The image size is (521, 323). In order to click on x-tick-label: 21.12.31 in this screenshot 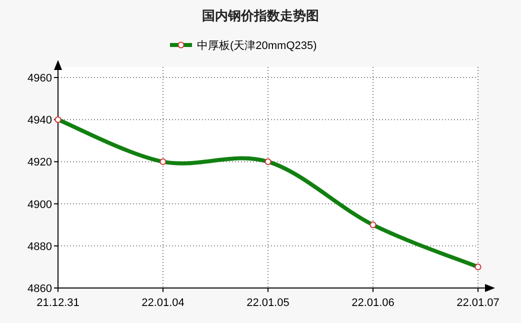, I will do `click(58, 303)`.